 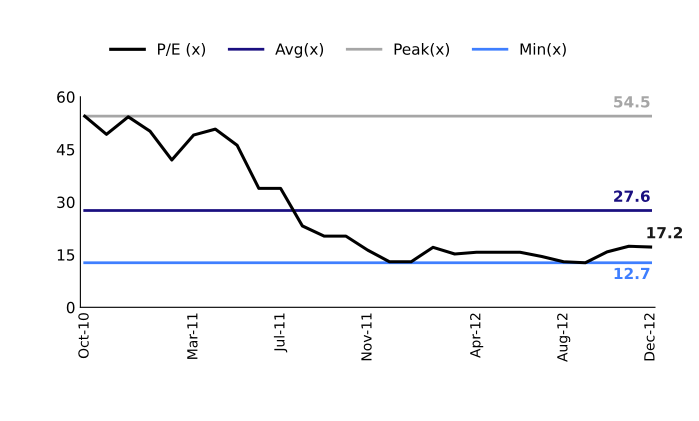 I want to click on legend-label: Peak(x), so click(x=422, y=50).